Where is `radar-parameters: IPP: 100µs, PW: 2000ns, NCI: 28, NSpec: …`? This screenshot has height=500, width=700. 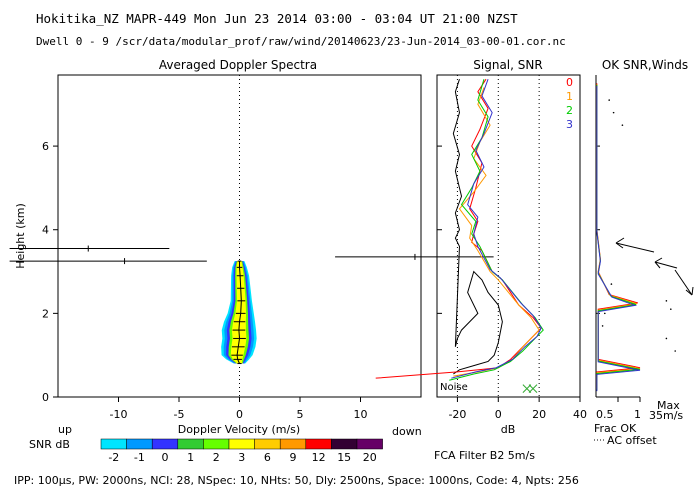 radar-parameters: IPP: 100µs, PW: 2000ns, NCI: 28, NSpec: … is located at coordinates (296, 480).